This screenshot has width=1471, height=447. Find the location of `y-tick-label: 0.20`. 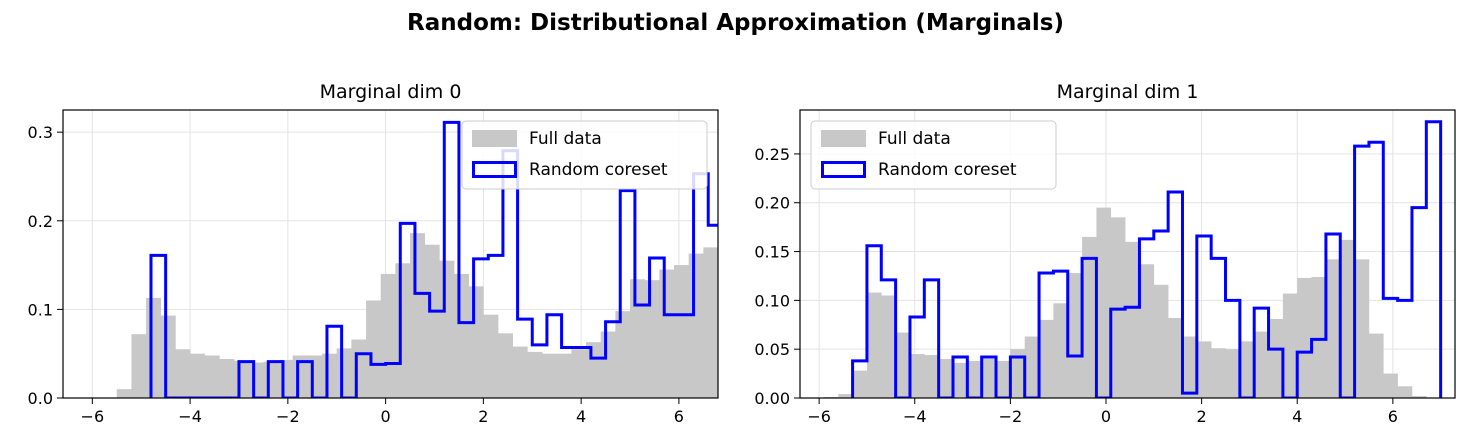

y-tick-label: 0.20 is located at coordinates (772, 203).